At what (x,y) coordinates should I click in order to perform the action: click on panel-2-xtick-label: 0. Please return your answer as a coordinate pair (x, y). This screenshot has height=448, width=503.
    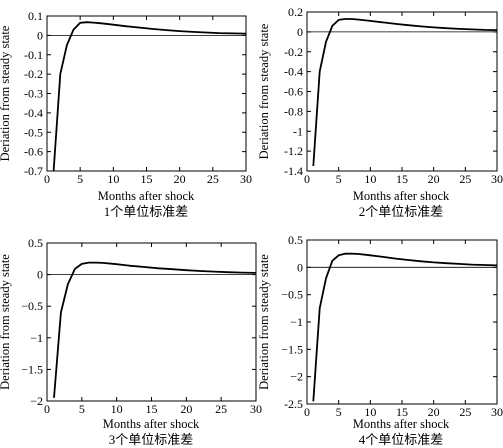
    Looking at the image, I should click on (307, 179).